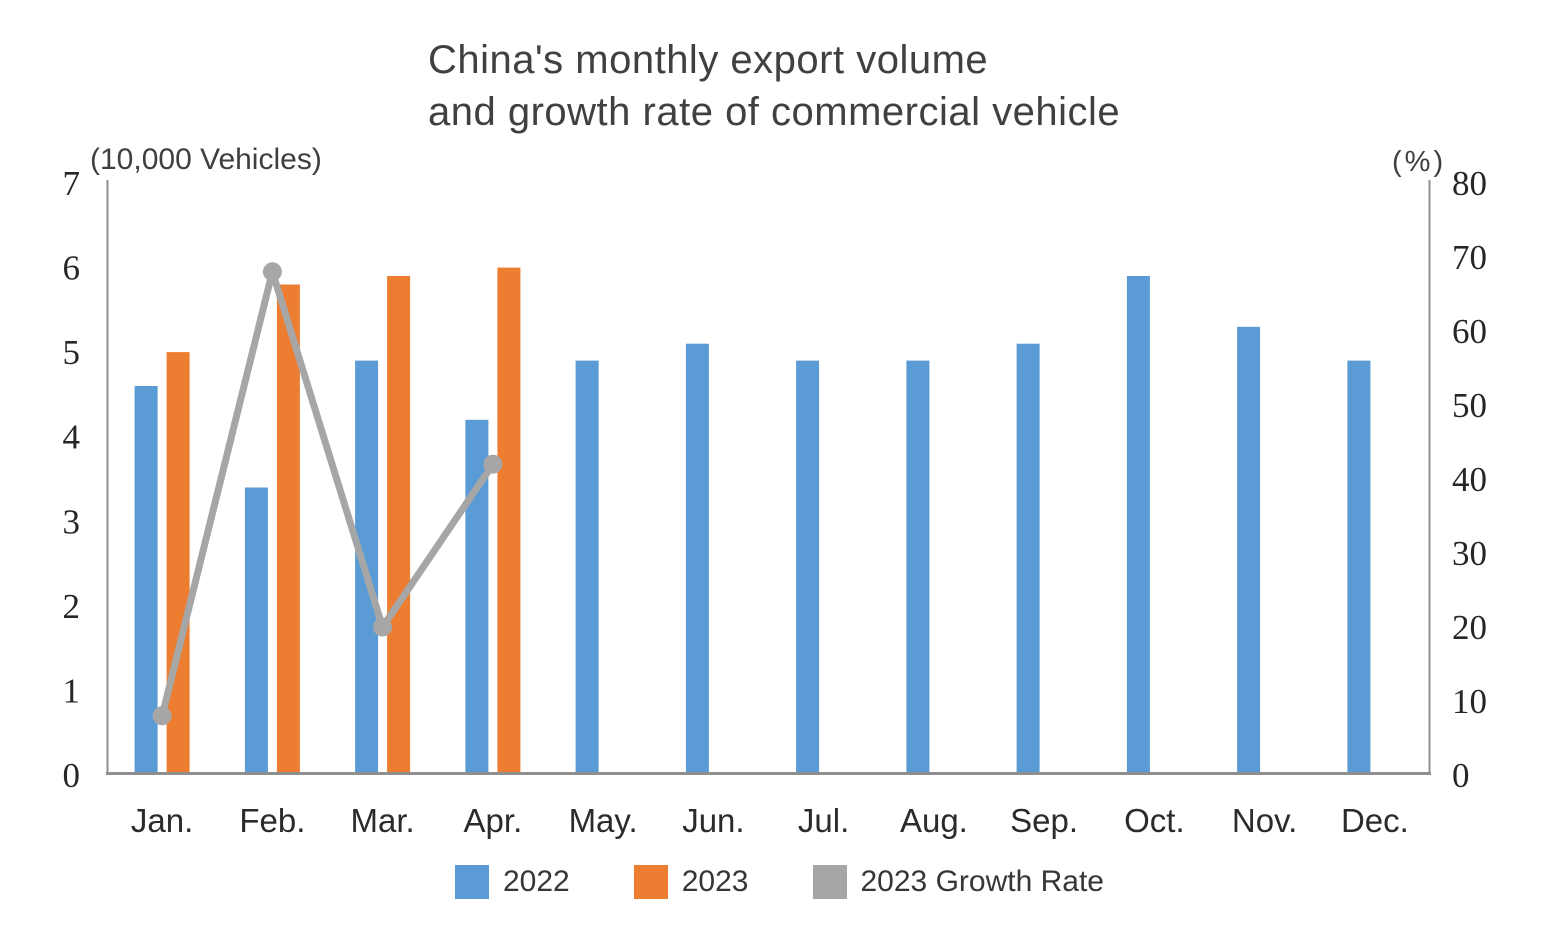  Describe the element at coordinates (72, 479) in the screenshot. I see `left-axis-ticks: 0 1 2 3 4 5 6 7` at that location.